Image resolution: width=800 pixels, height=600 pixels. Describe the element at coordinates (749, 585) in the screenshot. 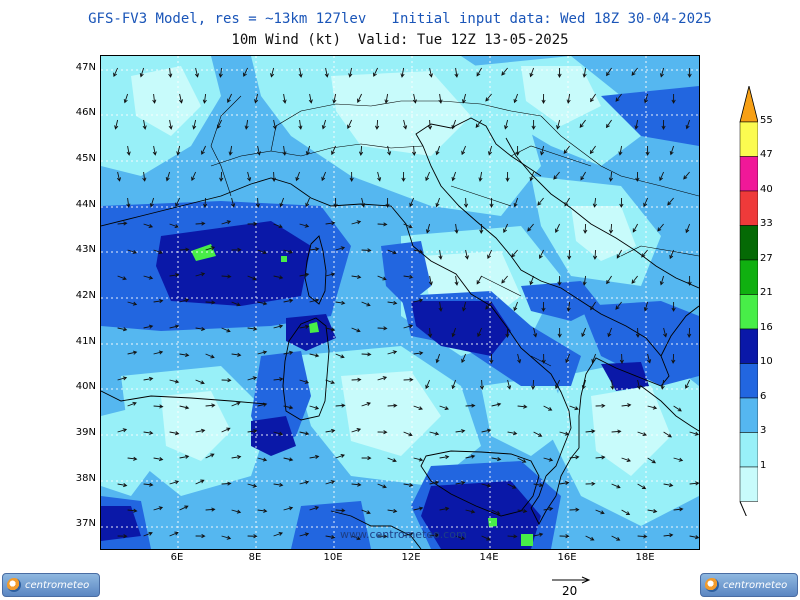

I see `centrometeo-logo-right: centrometeo` at that location.